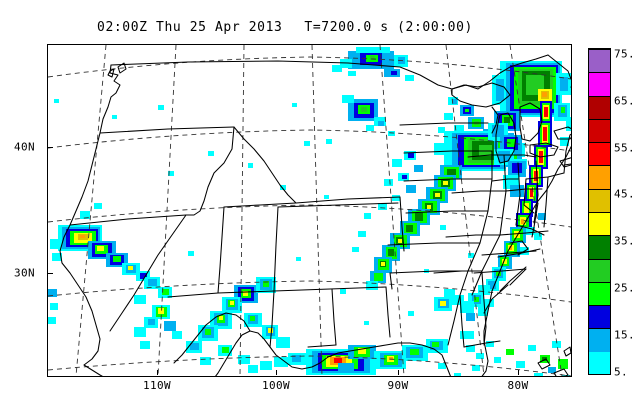  I want to click on plot-title-valid-time: 02:00Z Thu 25 Apr 2013, so click(190, 27).